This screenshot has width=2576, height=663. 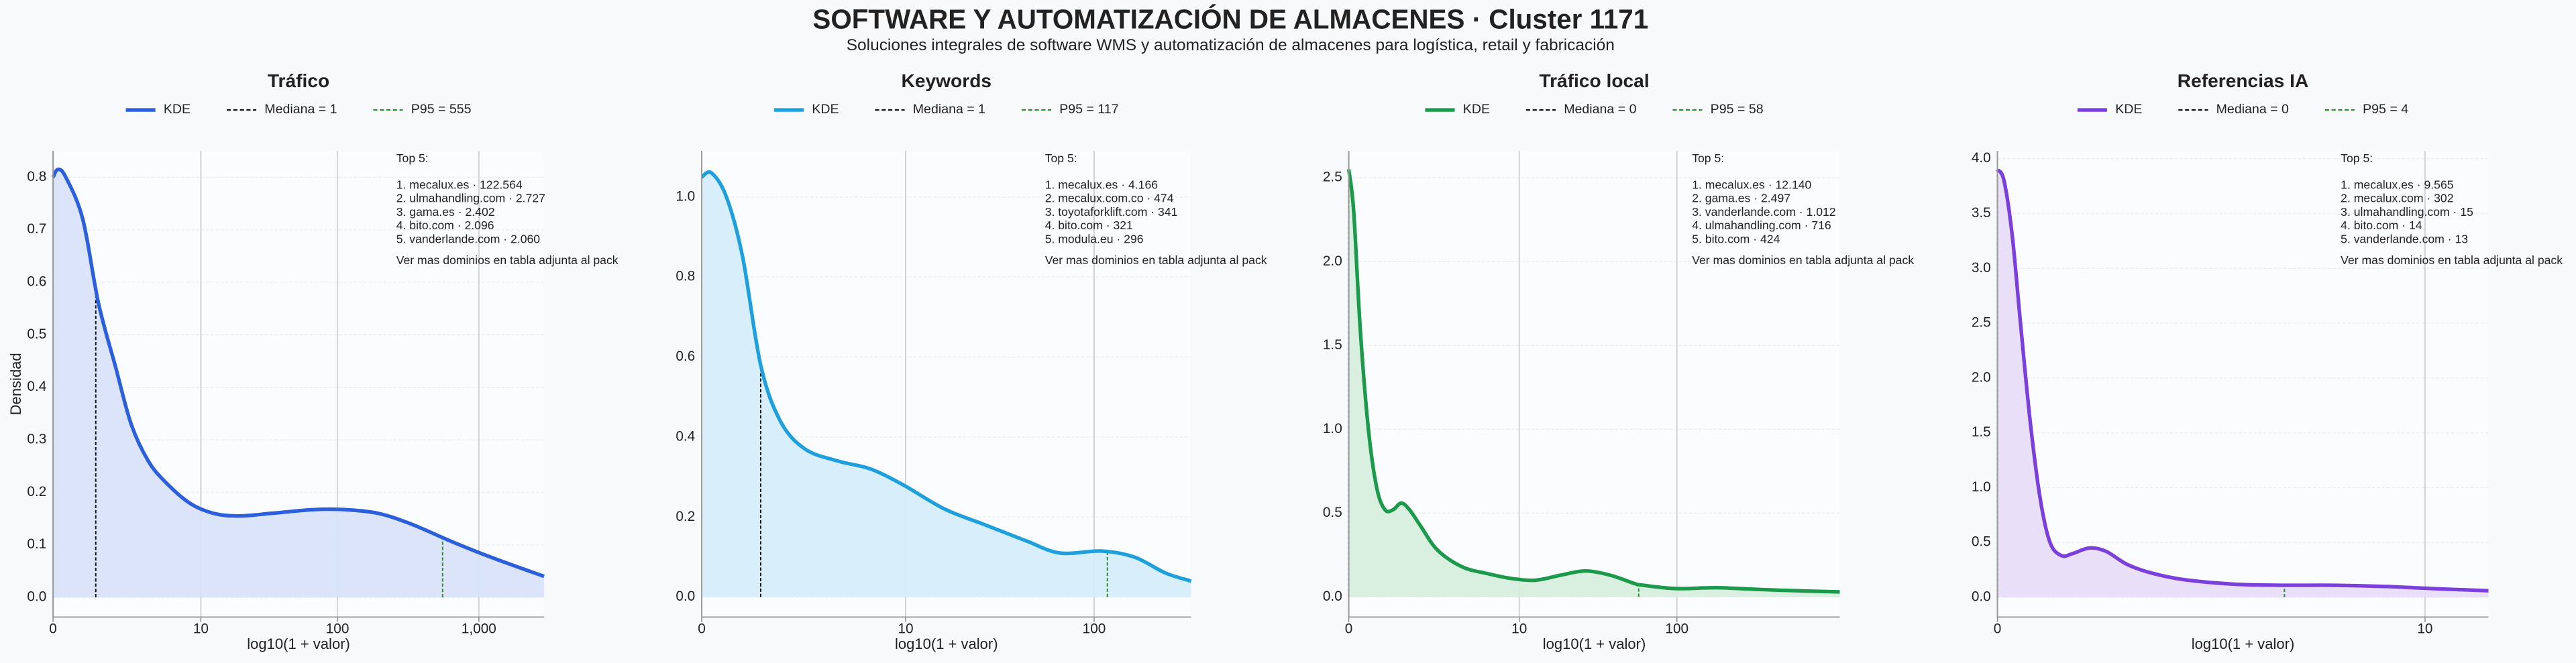 What do you see at coordinates (1736, 240) in the screenshot?
I see `annotation-item: 5. bito.com · 424` at bounding box center [1736, 240].